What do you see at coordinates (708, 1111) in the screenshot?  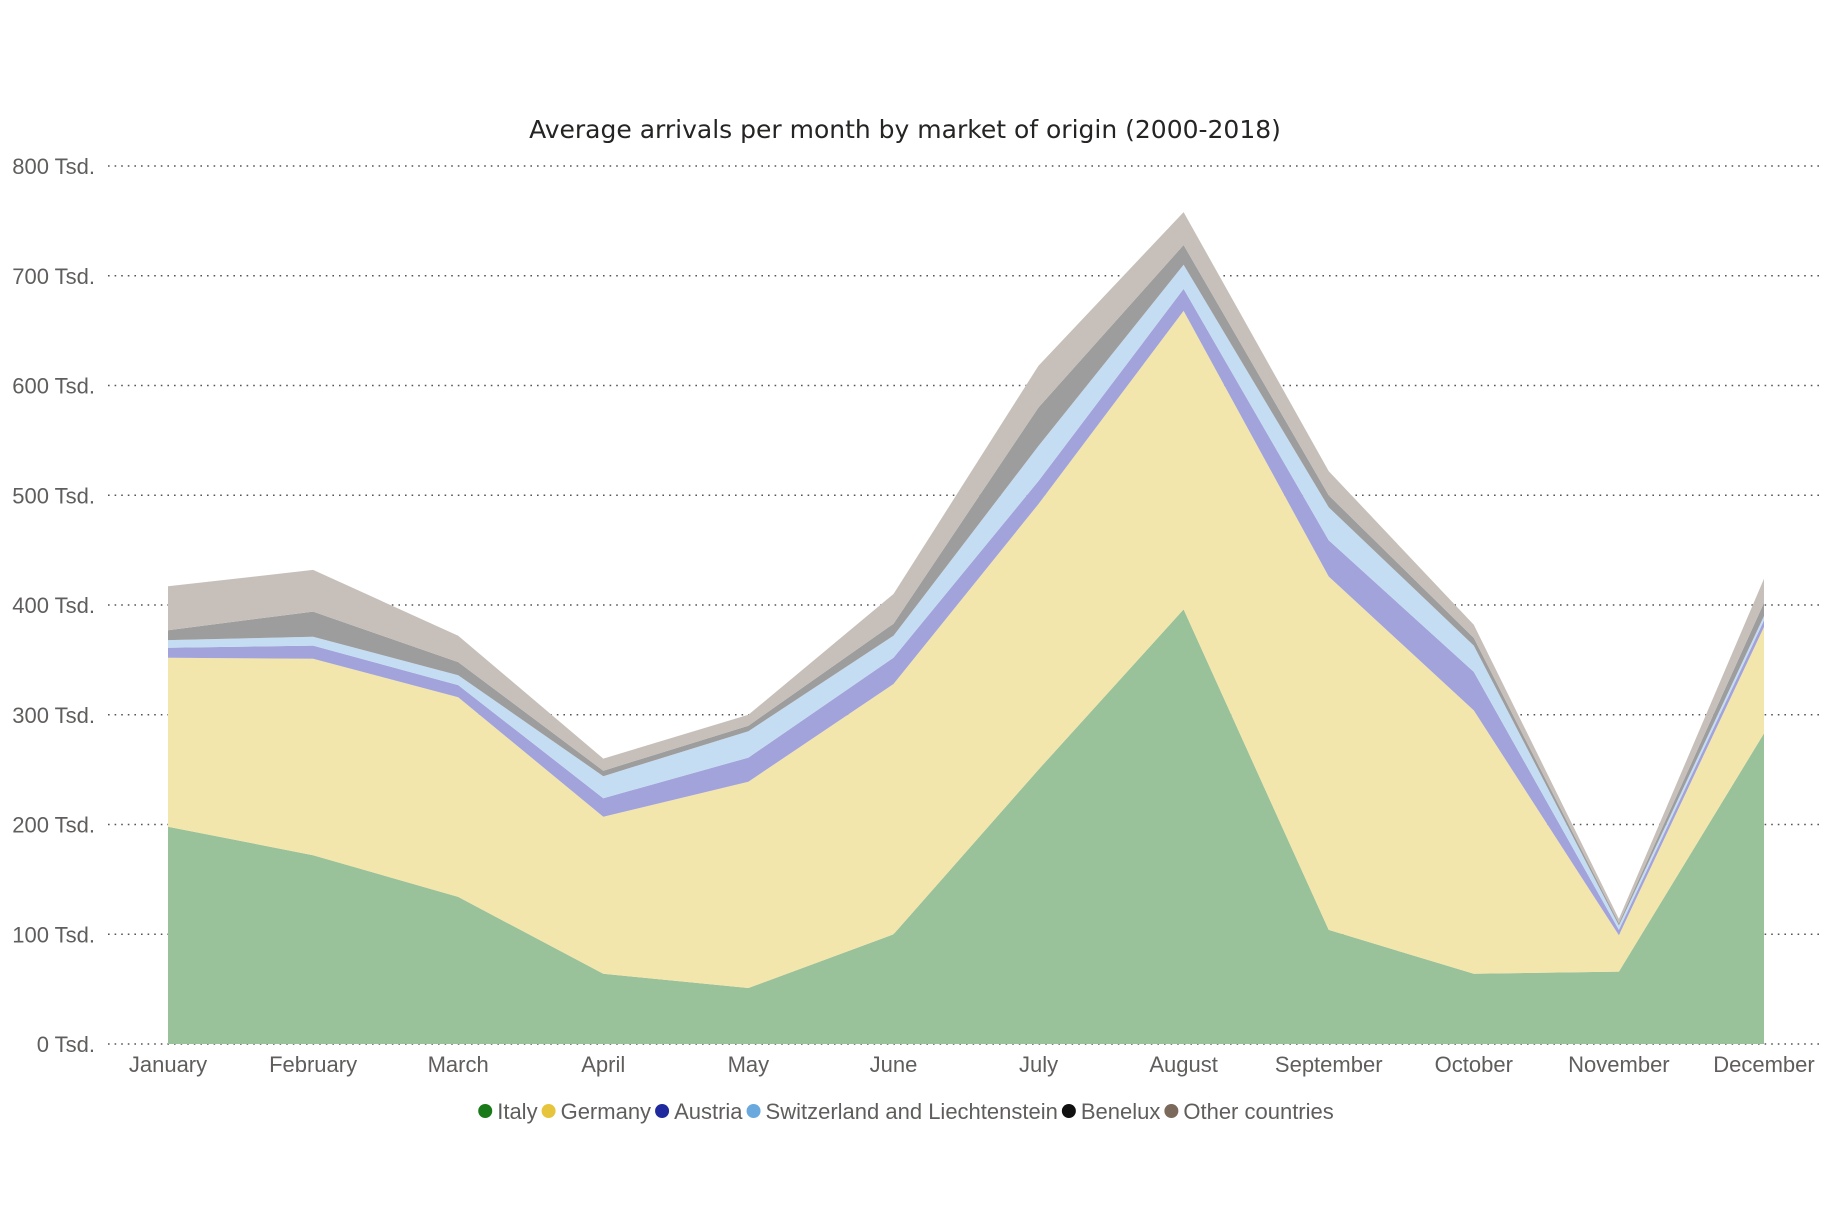 I see `legend-label: Austria` at bounding box center [708, 1111].